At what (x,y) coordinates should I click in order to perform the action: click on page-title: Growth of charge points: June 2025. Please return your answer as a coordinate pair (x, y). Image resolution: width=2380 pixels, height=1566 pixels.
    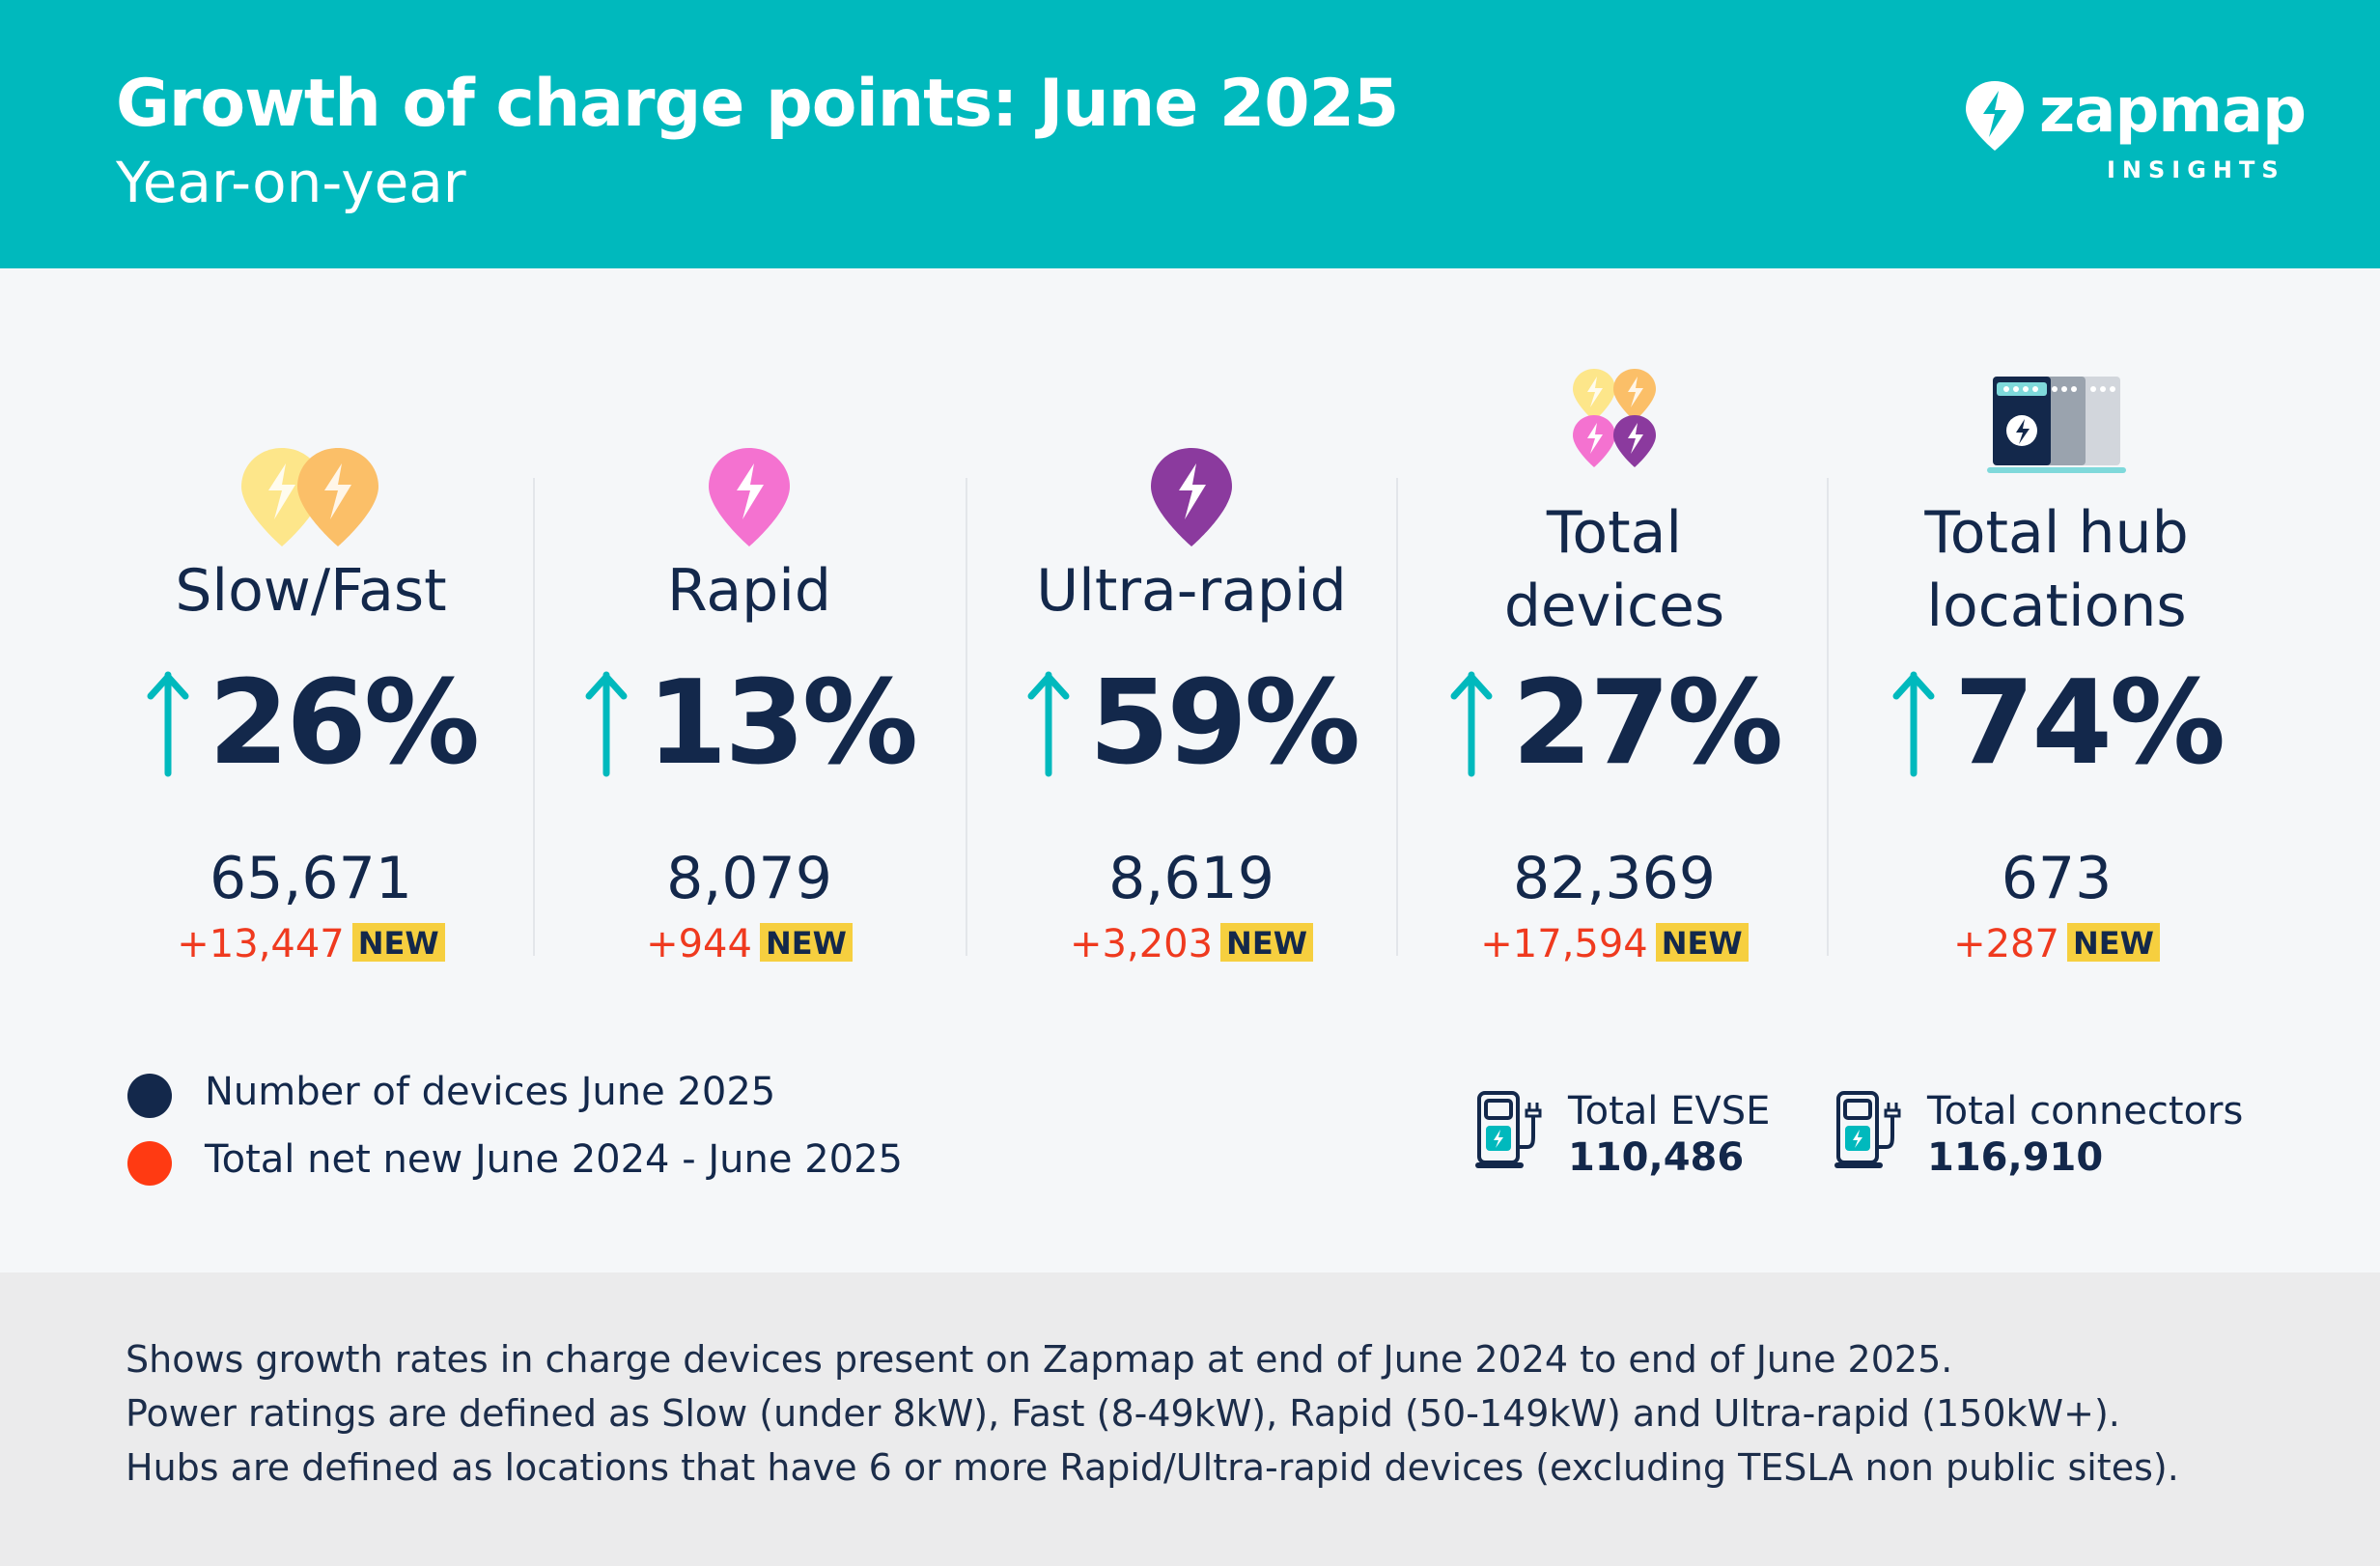
    Looking at the image, I should click on (757, 104).